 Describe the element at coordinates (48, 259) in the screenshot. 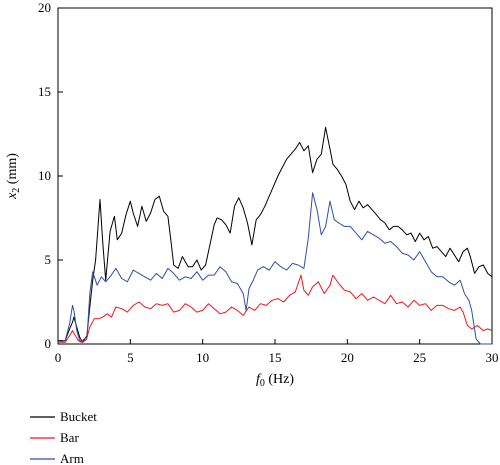

I see `y-tick-label: 5` at that location.